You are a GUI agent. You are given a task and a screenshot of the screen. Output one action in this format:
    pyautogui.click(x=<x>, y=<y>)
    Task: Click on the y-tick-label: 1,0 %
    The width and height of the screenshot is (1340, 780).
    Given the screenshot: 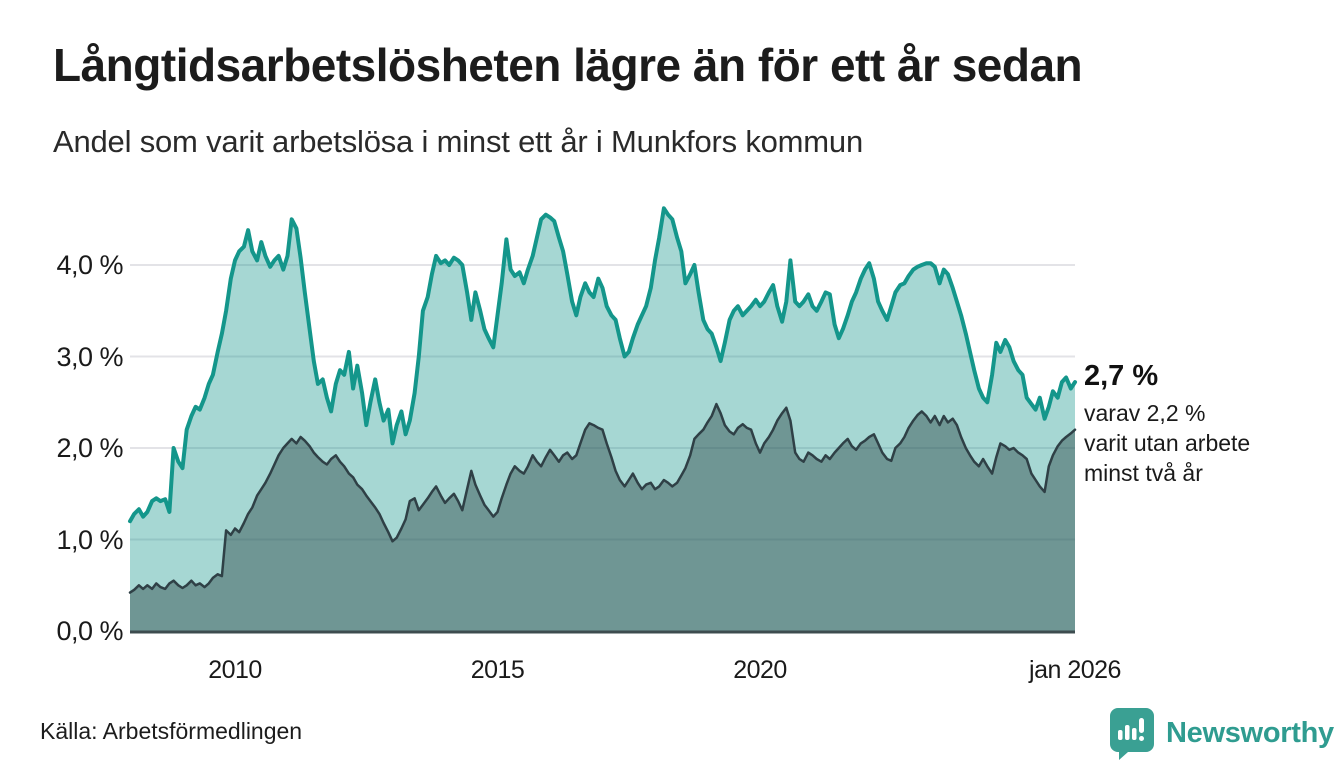 What is the action you would take?
    pyautogui.click(x=89, y=539)
    